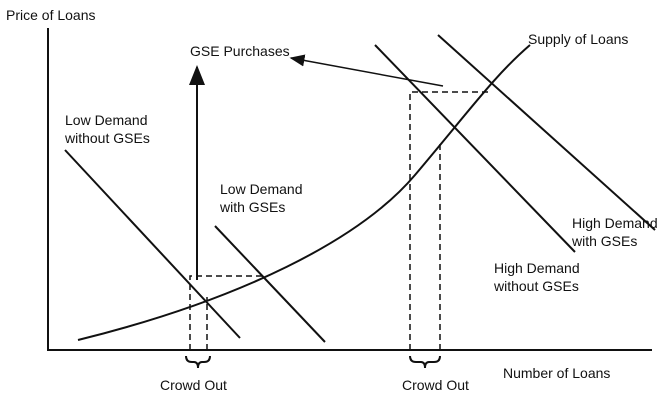 This screenshot has height=401, width=670. What do you see at coordinates (51, 15) in the screenshot?
I see `y-axis-label: Price of Loans` at bounding box center [51, 15].